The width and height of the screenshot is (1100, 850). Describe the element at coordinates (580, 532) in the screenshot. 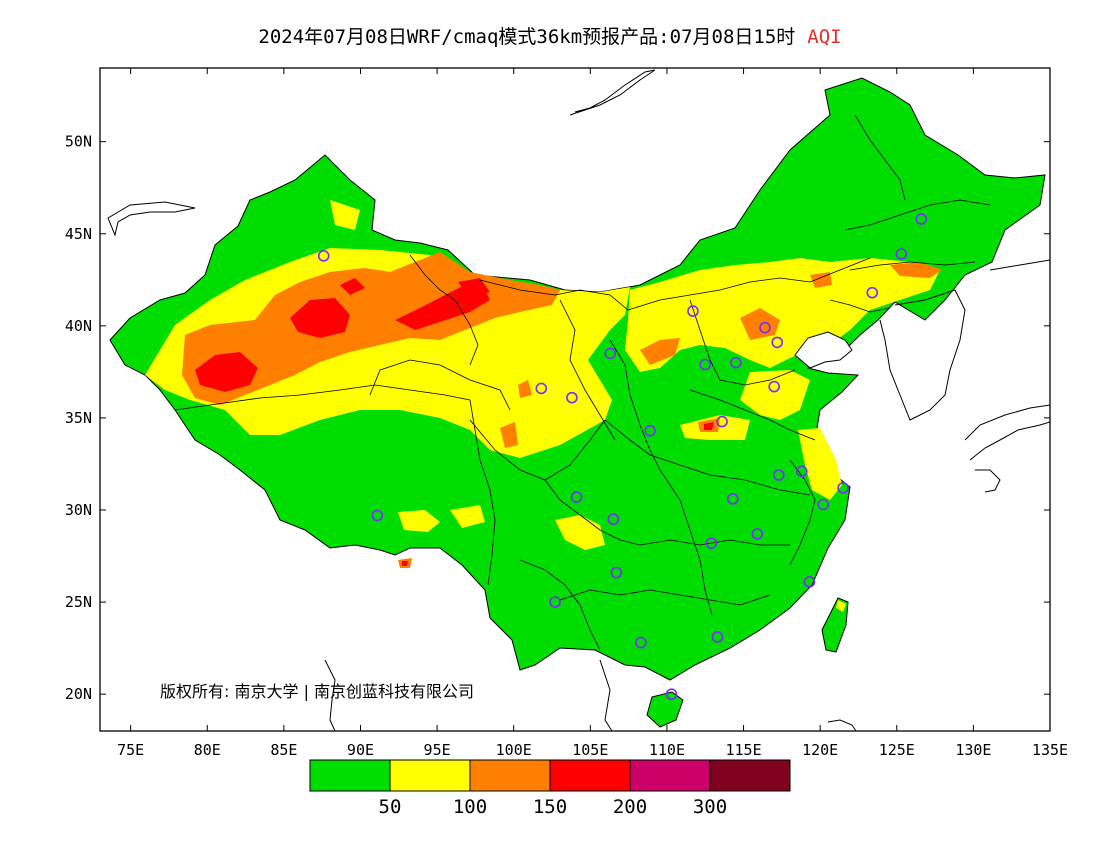

I see `zone-moderate-sichuan` at that location.